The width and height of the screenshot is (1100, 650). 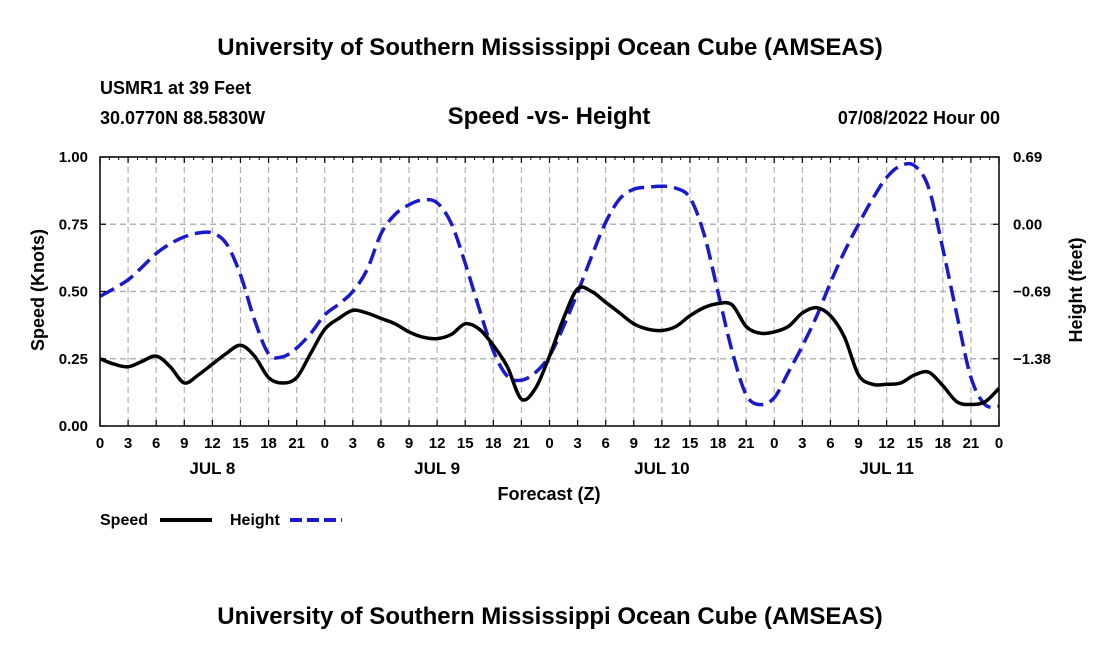 What do you see at coordinates (549, 116) in the screenshot?
I see `plot-title: Speed -vs- Height` at bounding box center [549, 116].